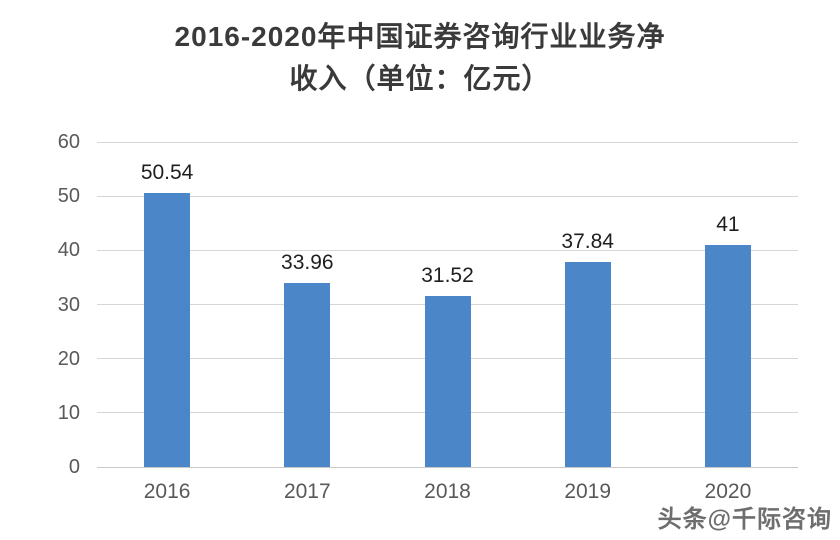 Image resolution: width=840 pixels, height=540 pixels. What do you see at coordinates (74, 467) in the screenshot?
I see `y-axis-tick-0: 0` at bounding box center [74, 467].